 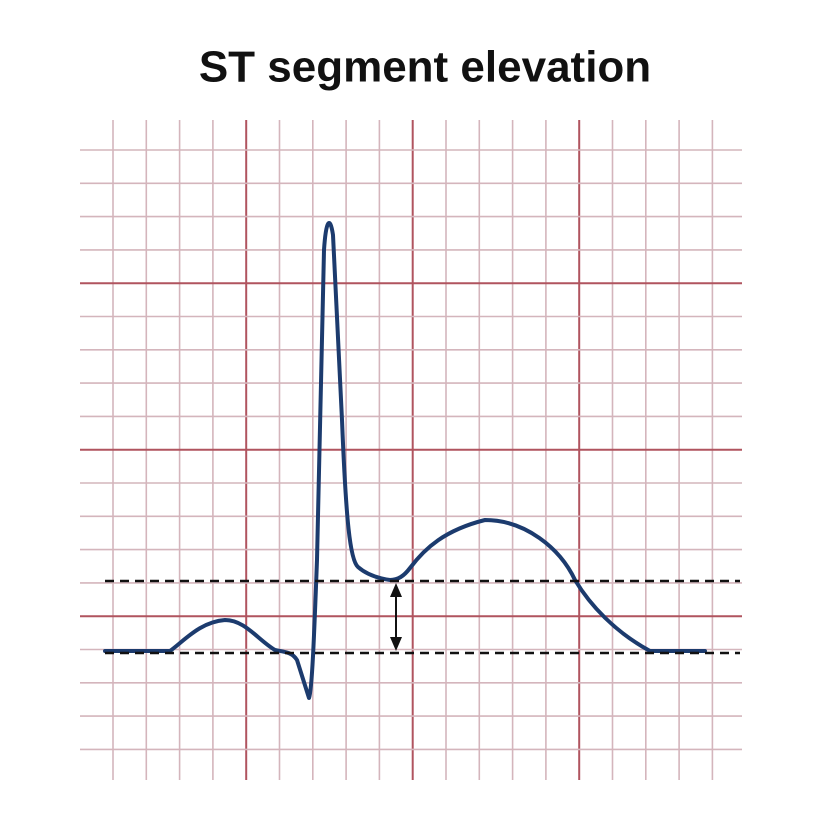 What do you see at coordinates (425, 67) in the screenshot?
I see `title: ST segment elevation` at bounding box center [425, 67].